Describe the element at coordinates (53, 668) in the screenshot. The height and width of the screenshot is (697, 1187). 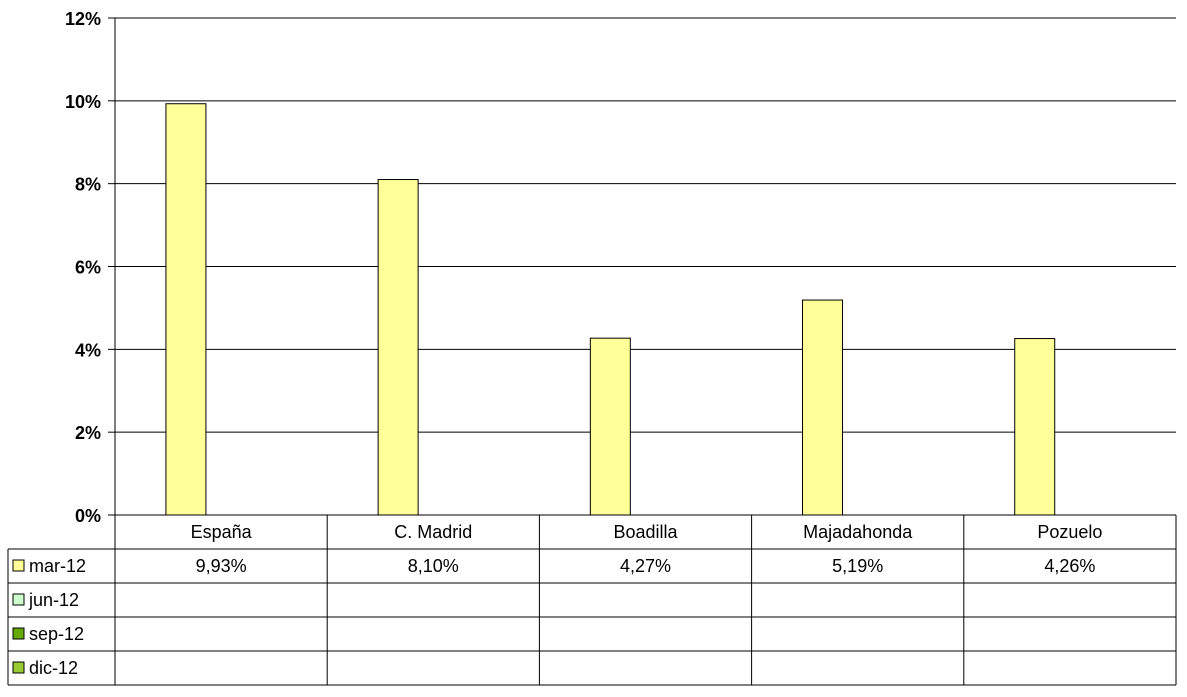
I see `legend-entry: dic-12` at that location.